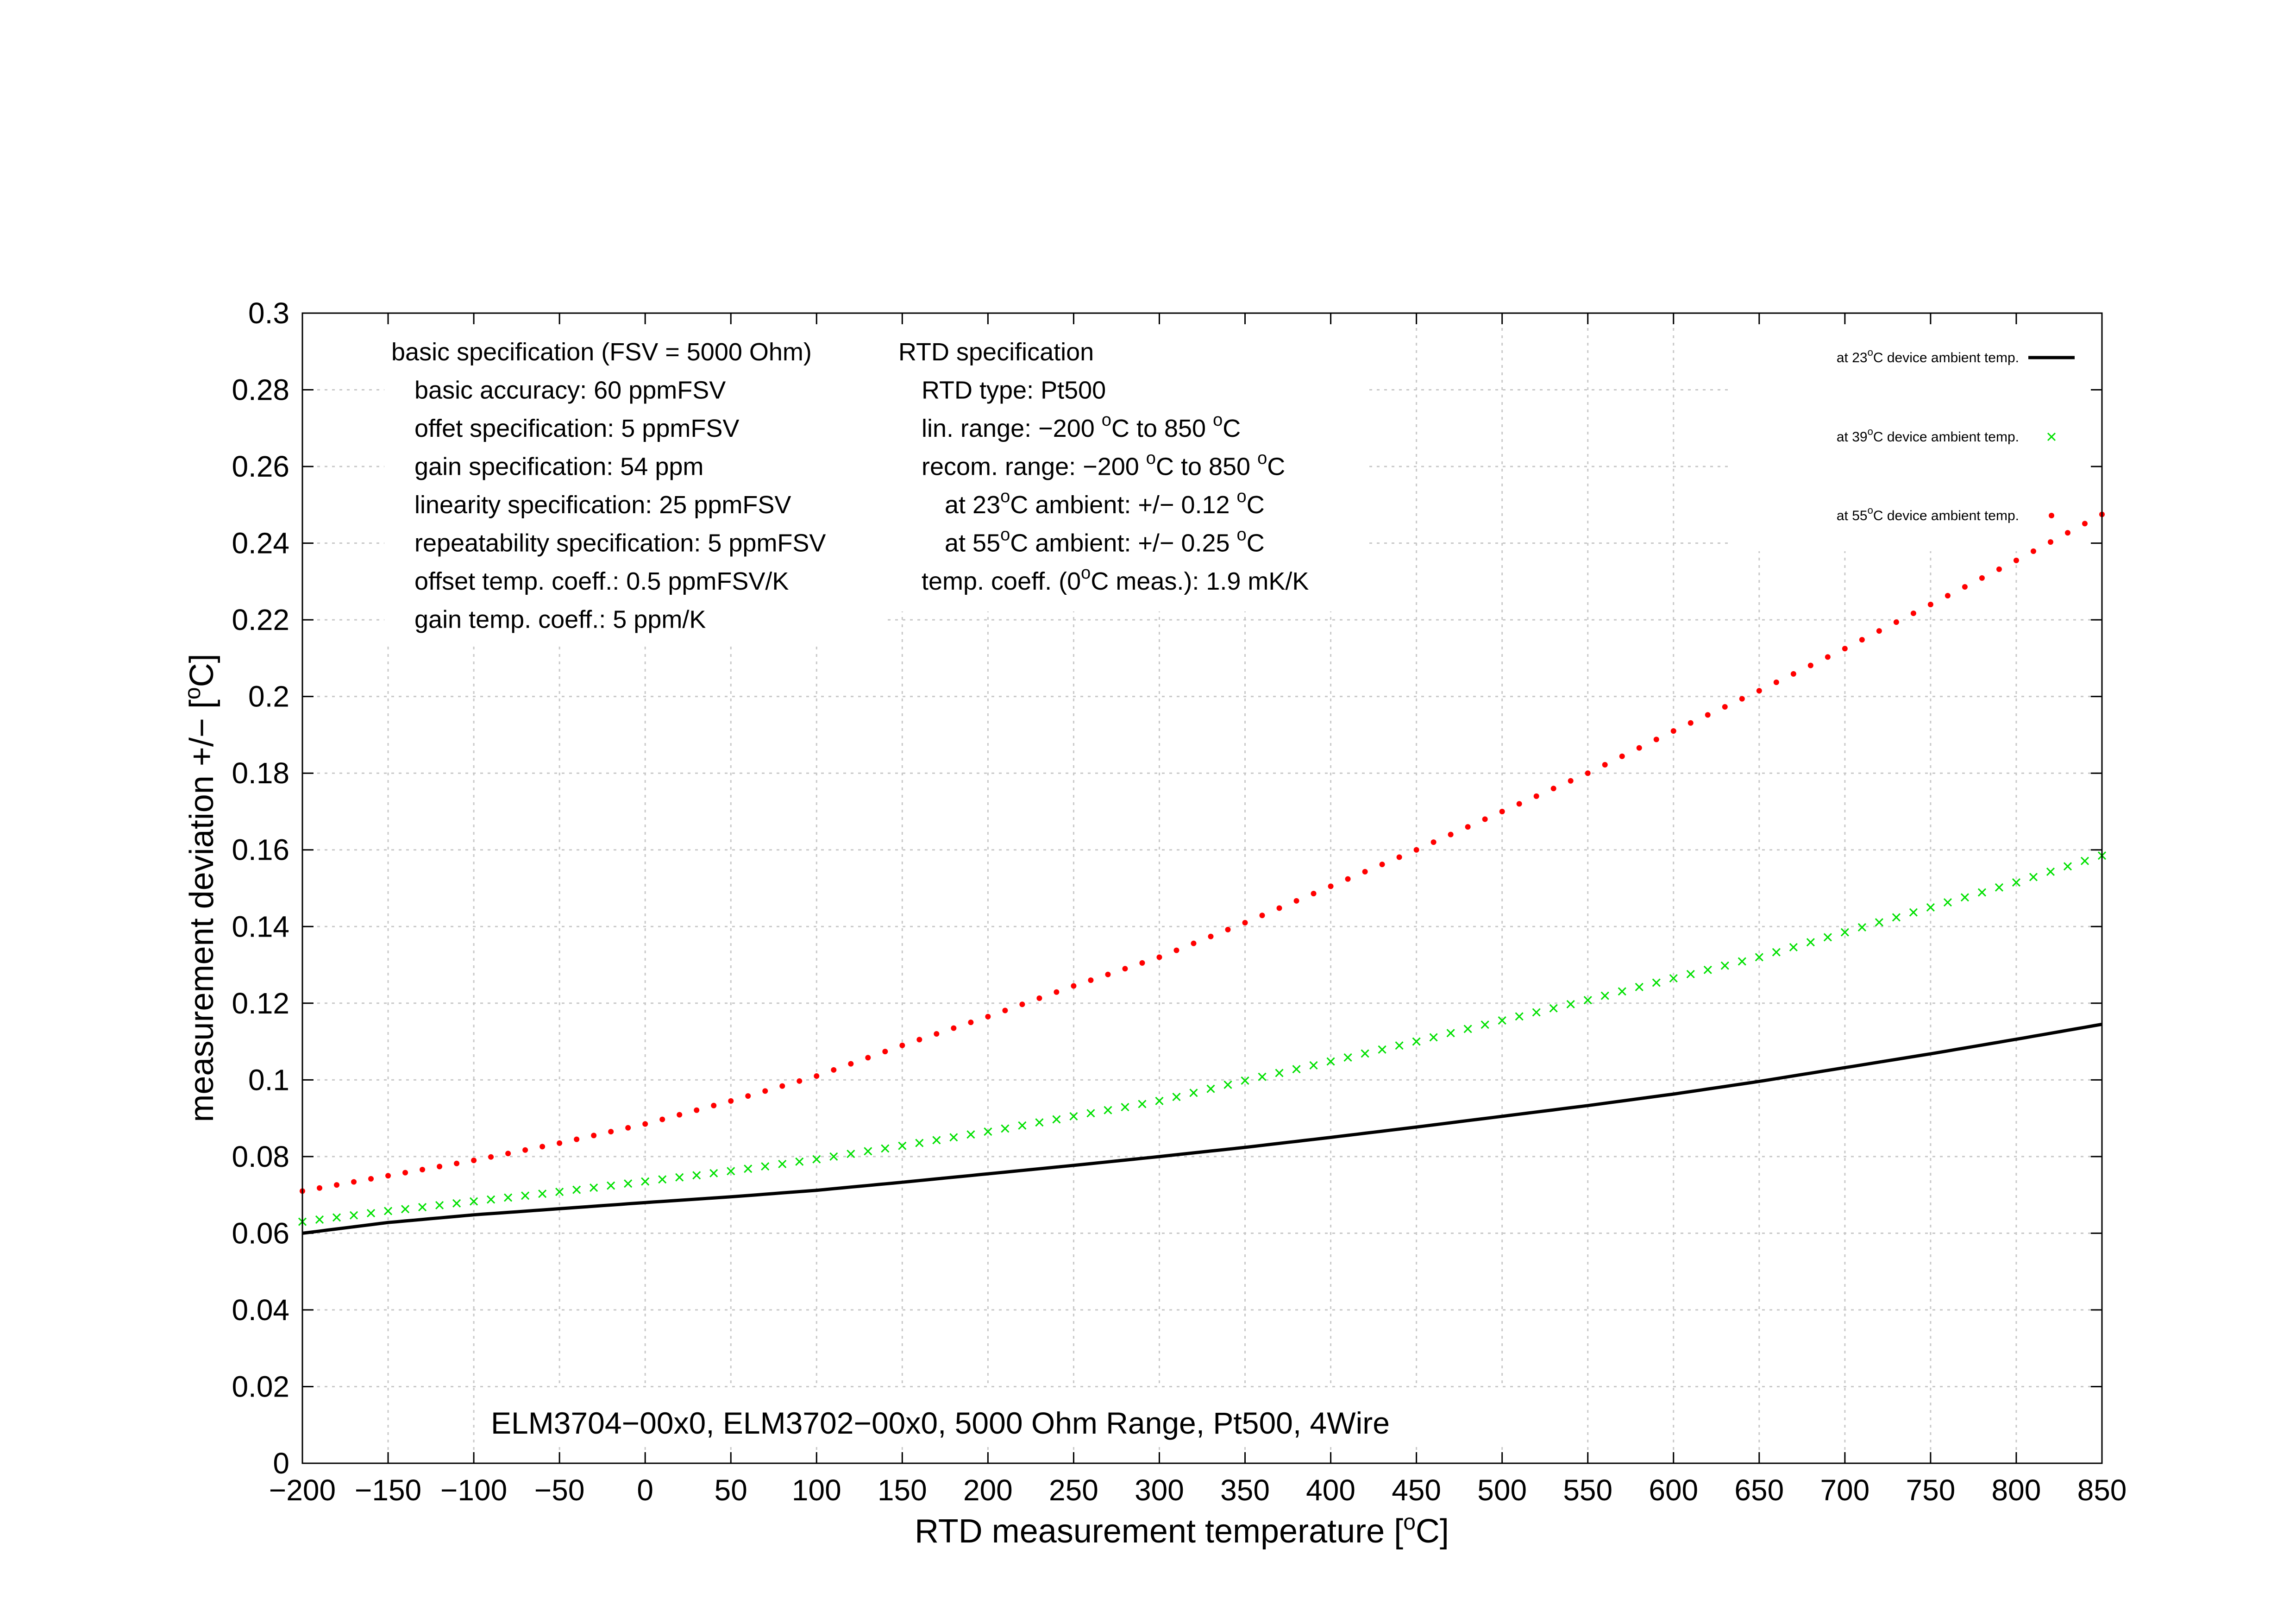  I want to click on x-tick-label: 500, so click(1502, 1490).